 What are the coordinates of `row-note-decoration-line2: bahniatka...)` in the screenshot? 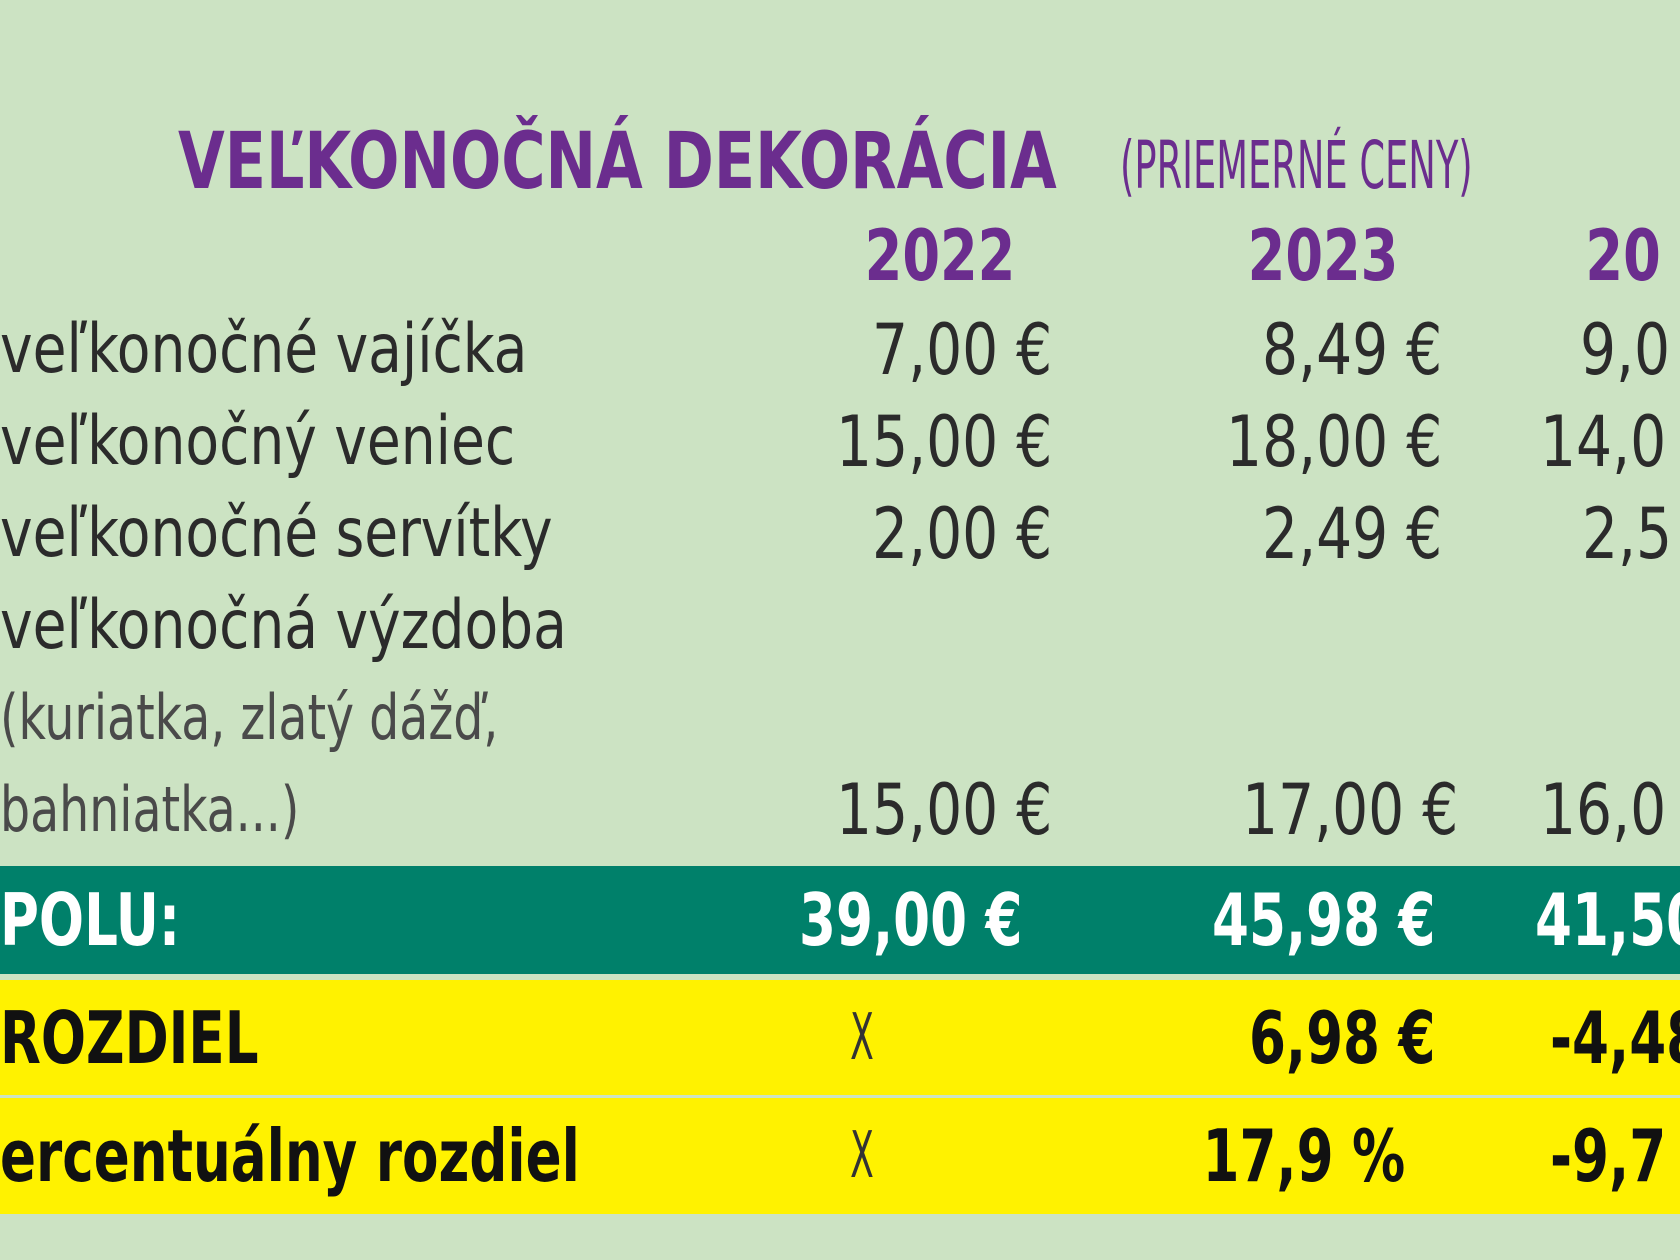 It's located at (150, 809).